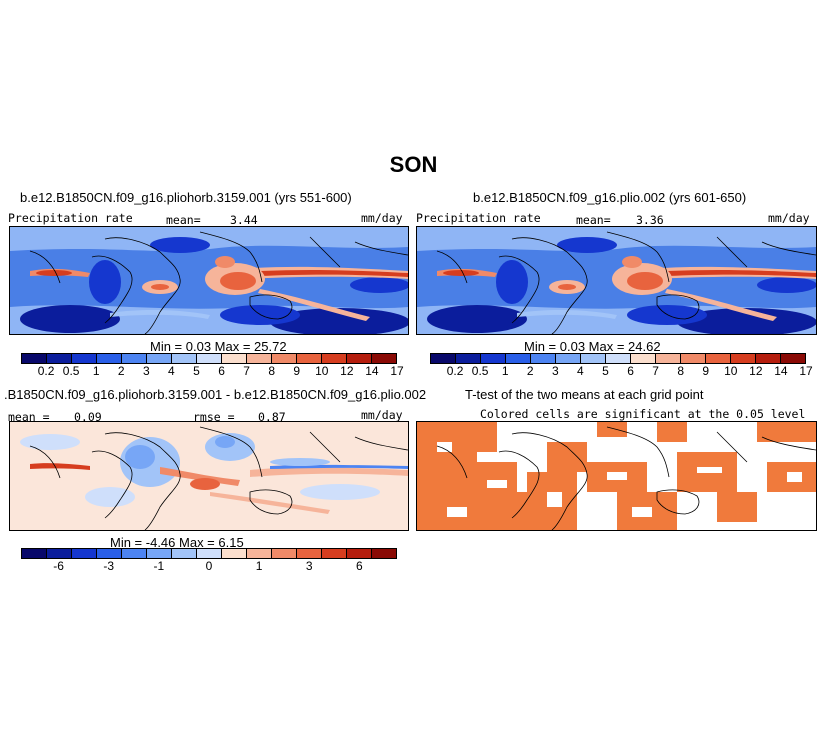  What do you see at coordinates (616, 476) in the screenshot?
I see `panel4-ttest-map` at bounding box center [616, 476].